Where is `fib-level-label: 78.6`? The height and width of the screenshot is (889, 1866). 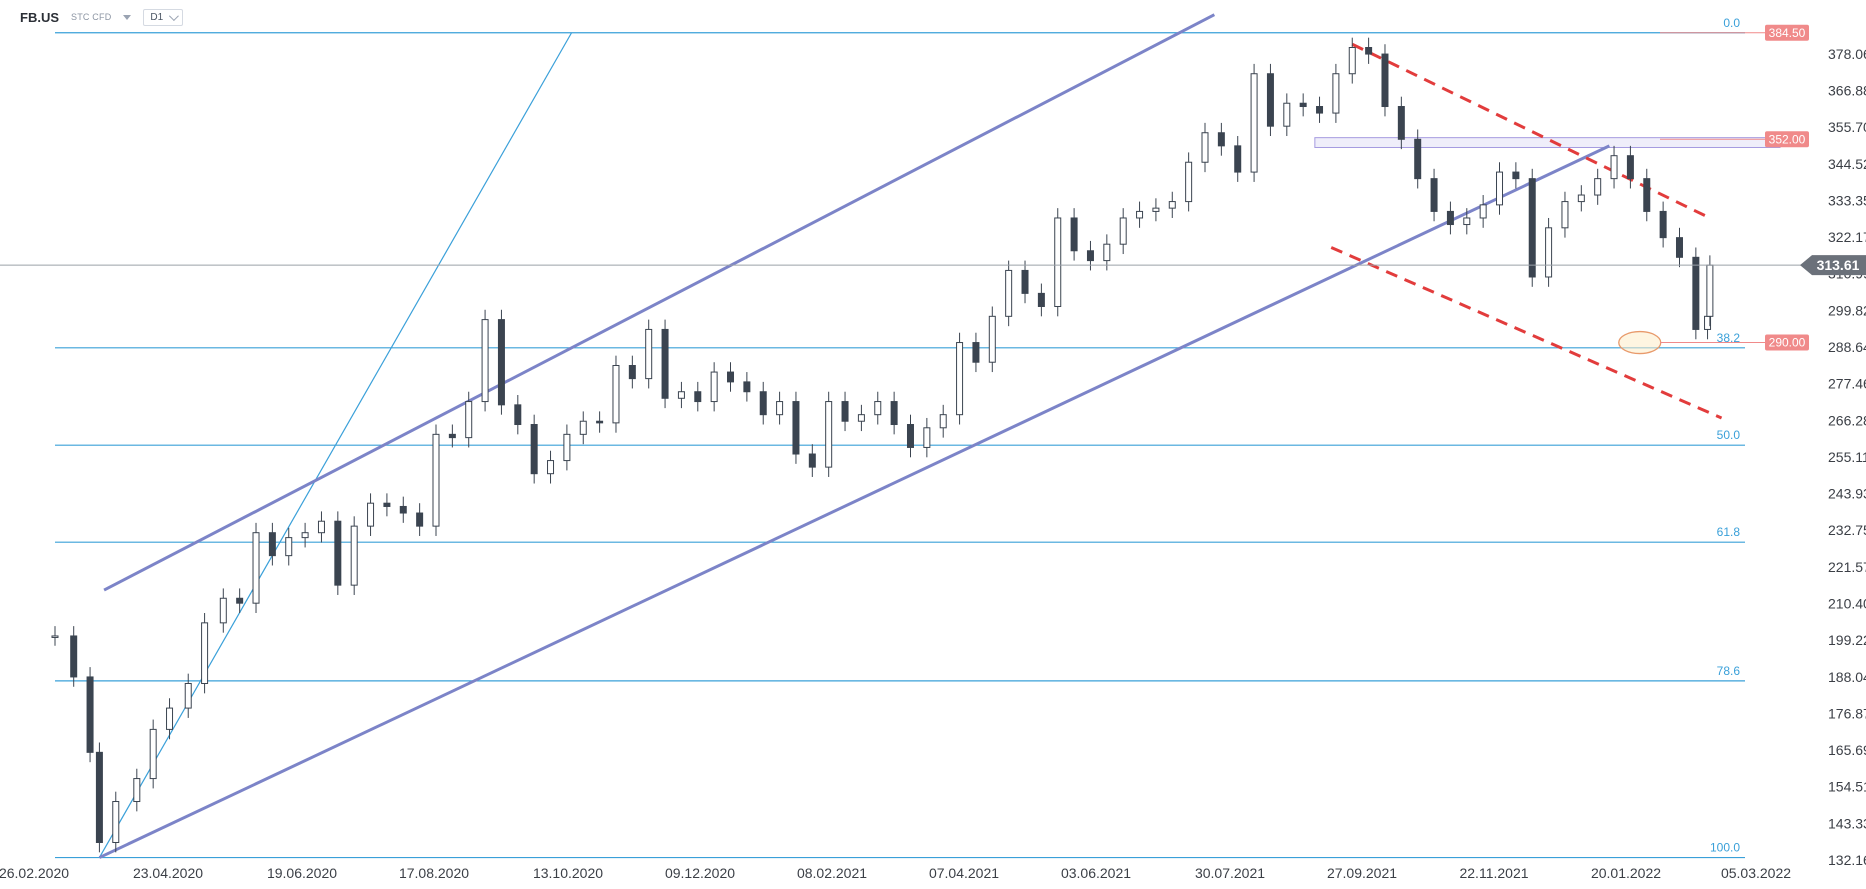
fib-level-label: 78.6 is located at coordinates (1729, 671).